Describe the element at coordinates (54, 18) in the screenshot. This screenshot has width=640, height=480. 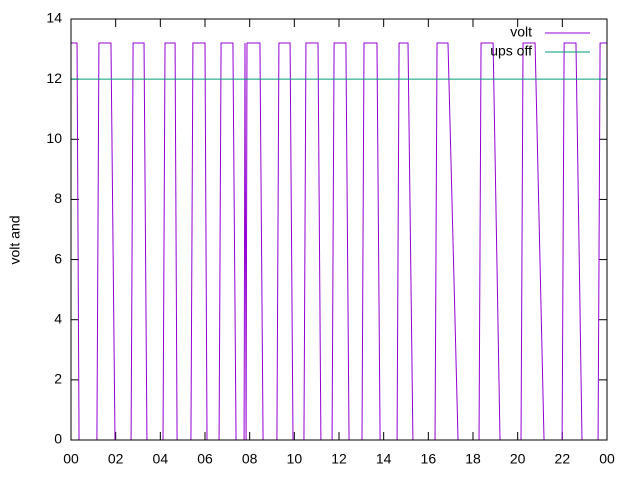
I see `y-tick-label: 14` at that location.